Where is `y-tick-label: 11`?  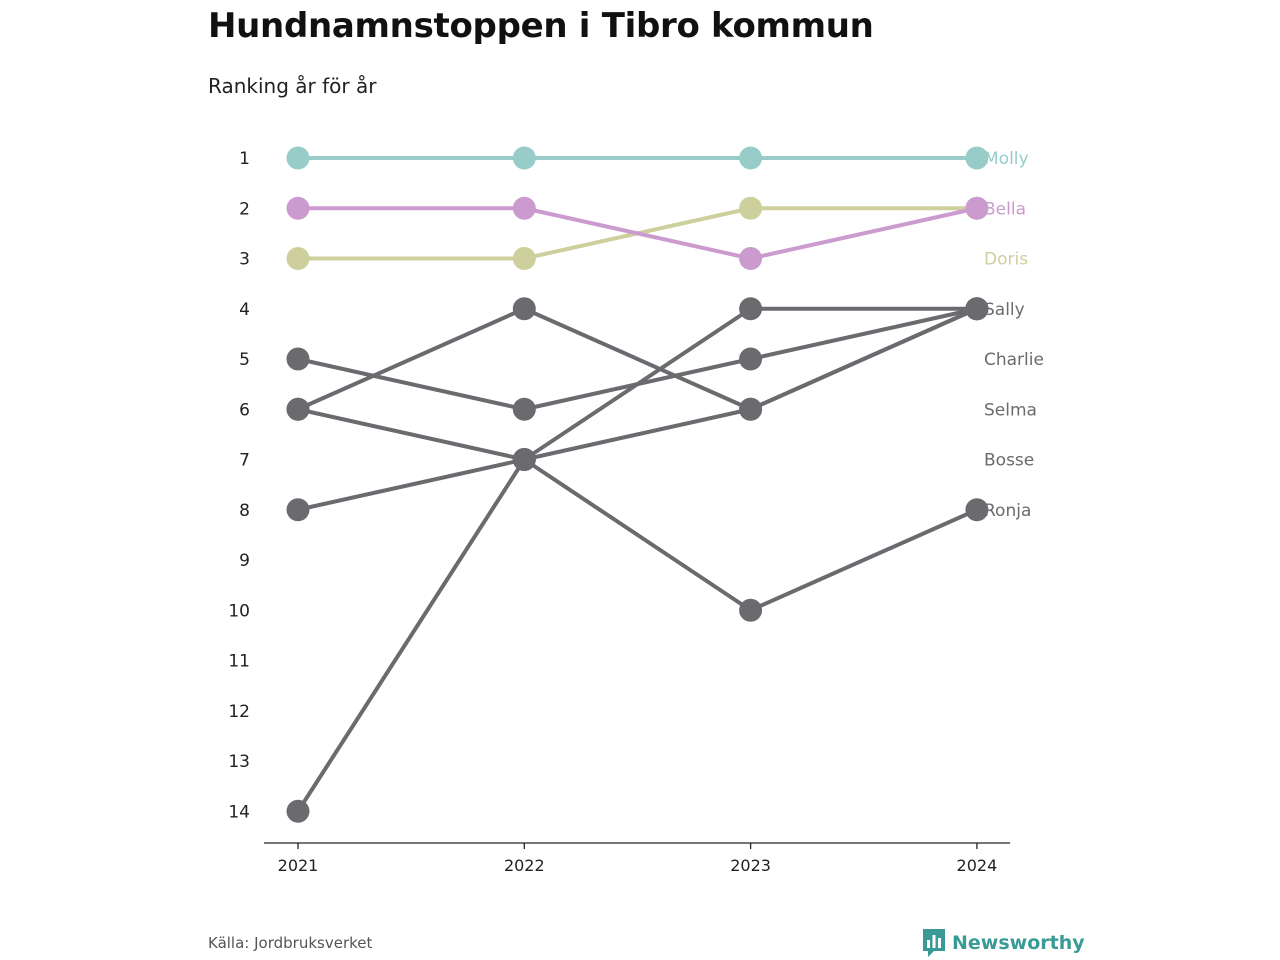
y-tick-label: 11 is located at coordinates (239, 662).